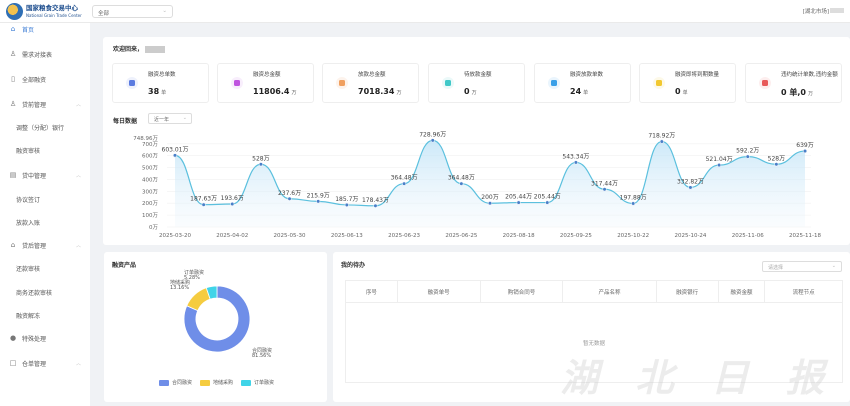 The image size is (850, 406). What do you see at coordinates (34, 246) in the screenshot?
I see `sidebar-item-label: 贷后管理` at bounding box center [34, 246].